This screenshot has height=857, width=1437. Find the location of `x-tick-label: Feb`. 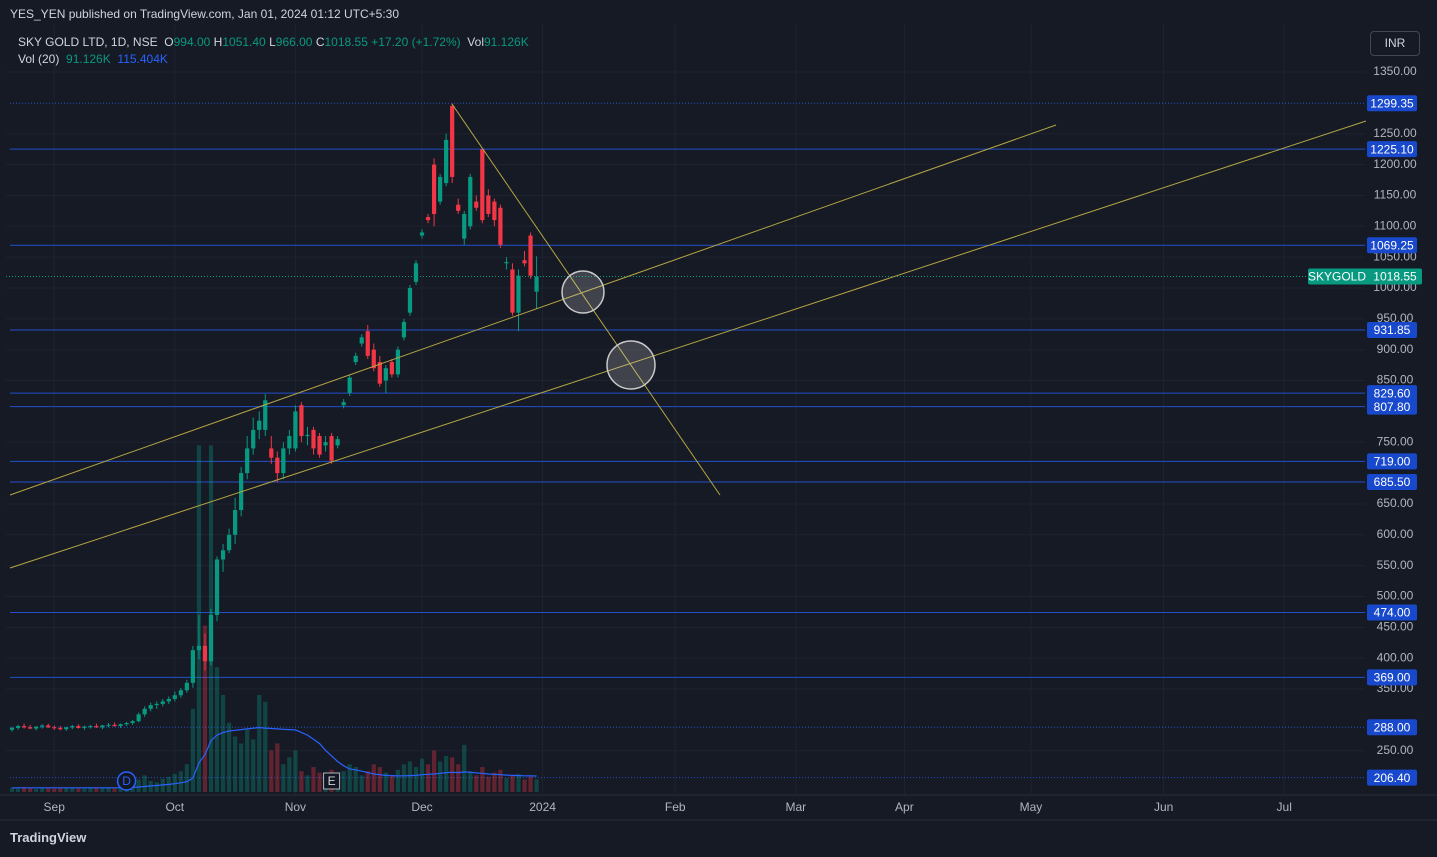

x-tick-label: Feb is located at coordinates (675, 807).